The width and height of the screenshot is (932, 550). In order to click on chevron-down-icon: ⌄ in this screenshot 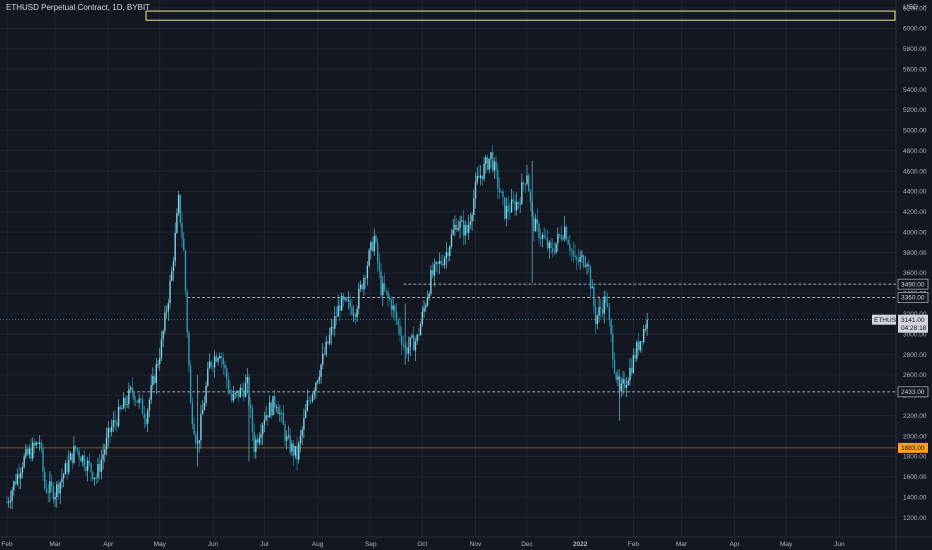, I will do `click(925, 5)`.